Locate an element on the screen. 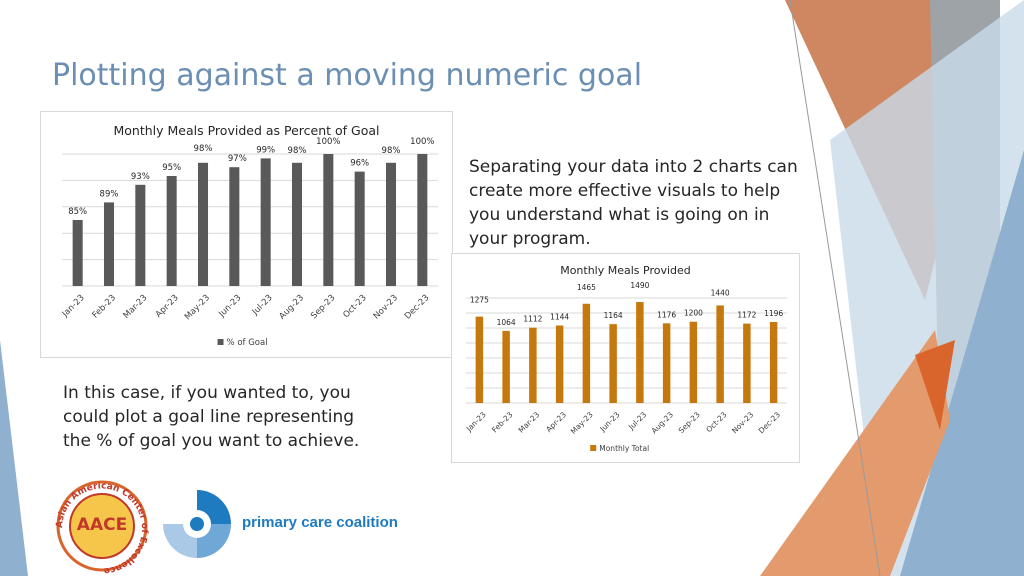 This screenshot has height=576, width=1024. aace-logo: Asian American Center of Excellence AACE is located at coordinates (102, 528).